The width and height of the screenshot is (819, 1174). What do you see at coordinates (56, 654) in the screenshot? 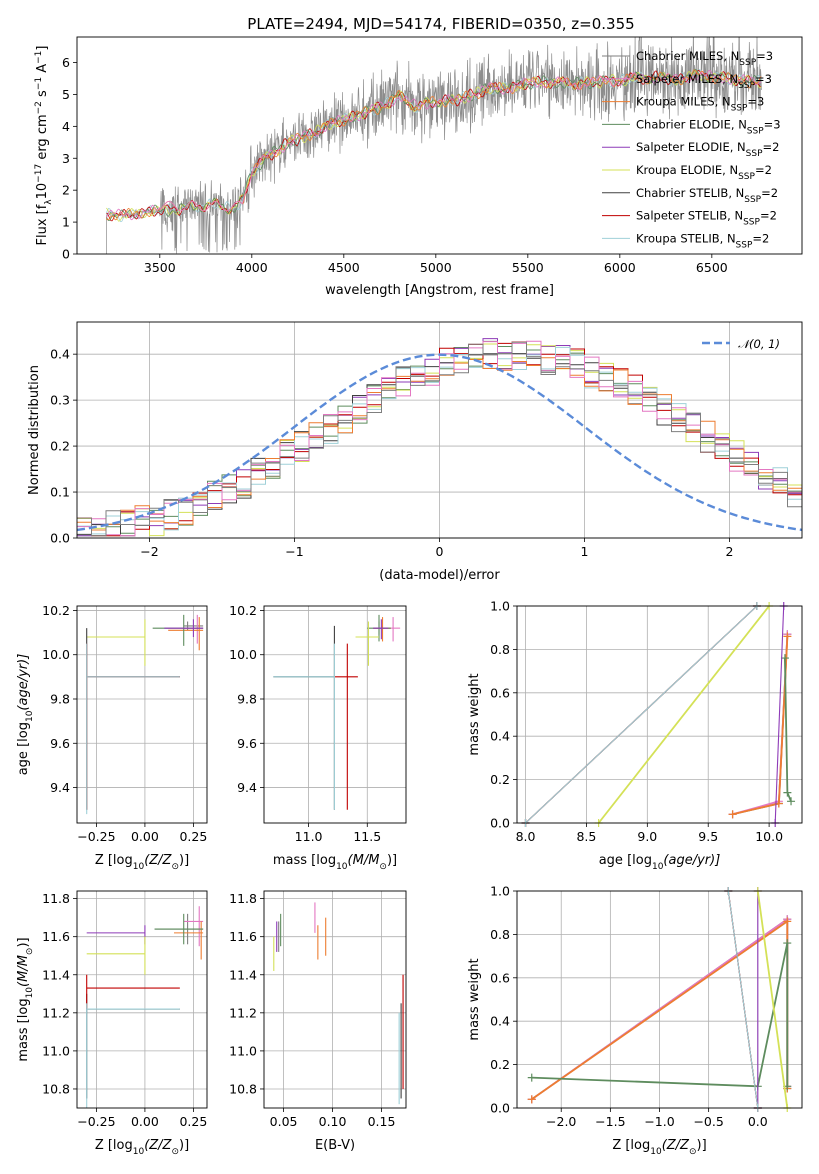
I see `y-tick-label: 10.0` at bounding box center [56, 654].